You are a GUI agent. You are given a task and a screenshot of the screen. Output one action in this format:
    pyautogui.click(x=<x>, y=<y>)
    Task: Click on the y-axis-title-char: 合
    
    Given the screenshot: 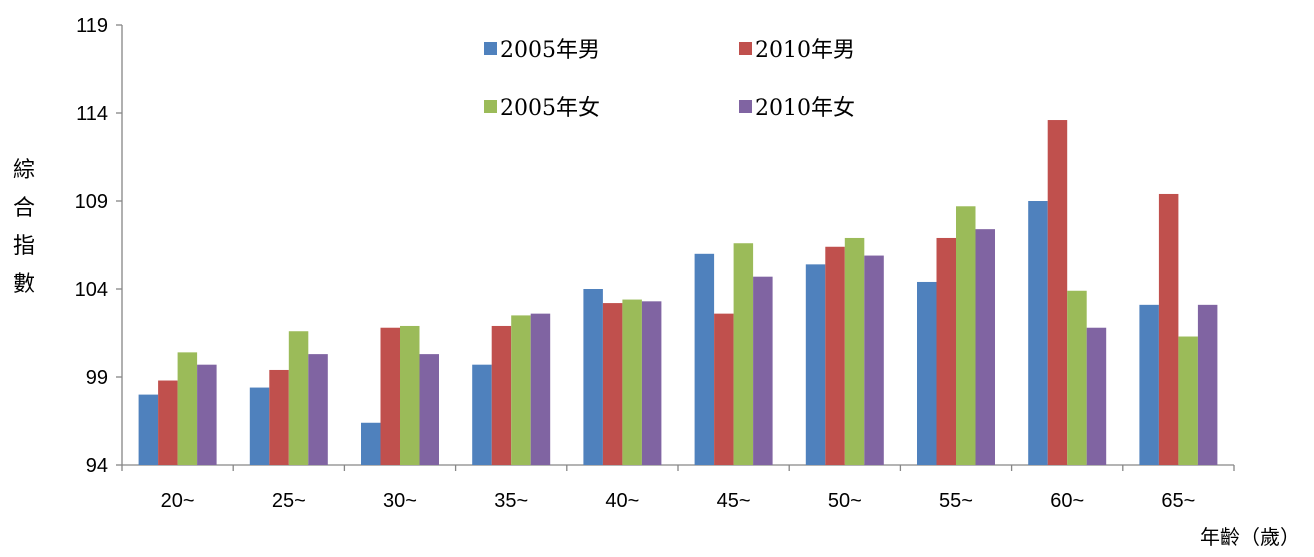 What is the action you would take?
    pyautogui.click(x=24, y=208)
    